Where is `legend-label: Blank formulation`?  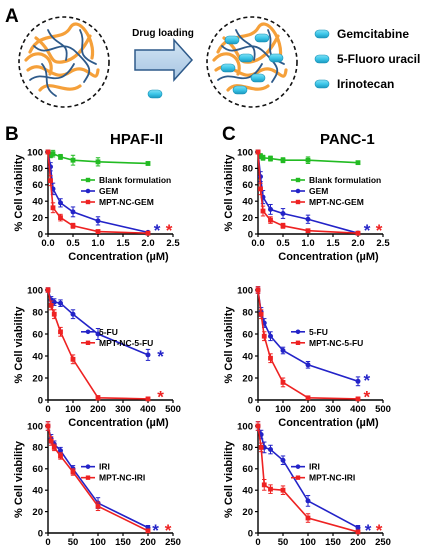
legend-label: Blank formulation is located at coordinates (345, 180).